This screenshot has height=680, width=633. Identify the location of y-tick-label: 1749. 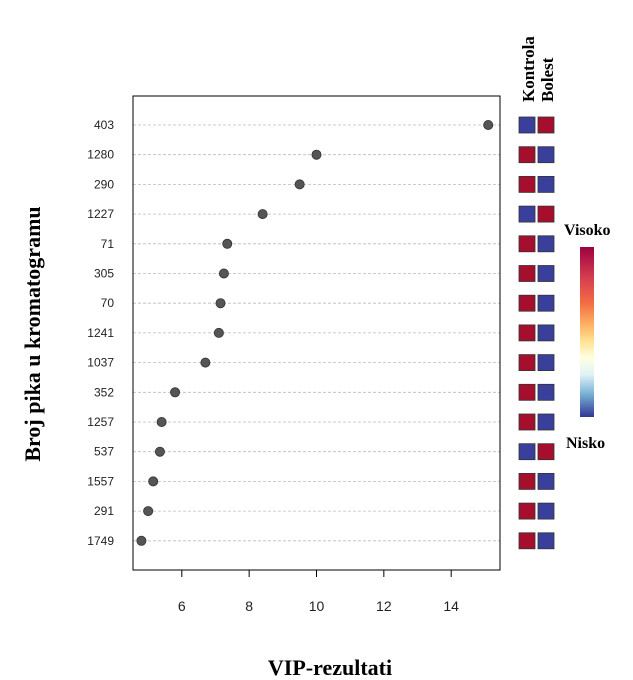
(100, 541).